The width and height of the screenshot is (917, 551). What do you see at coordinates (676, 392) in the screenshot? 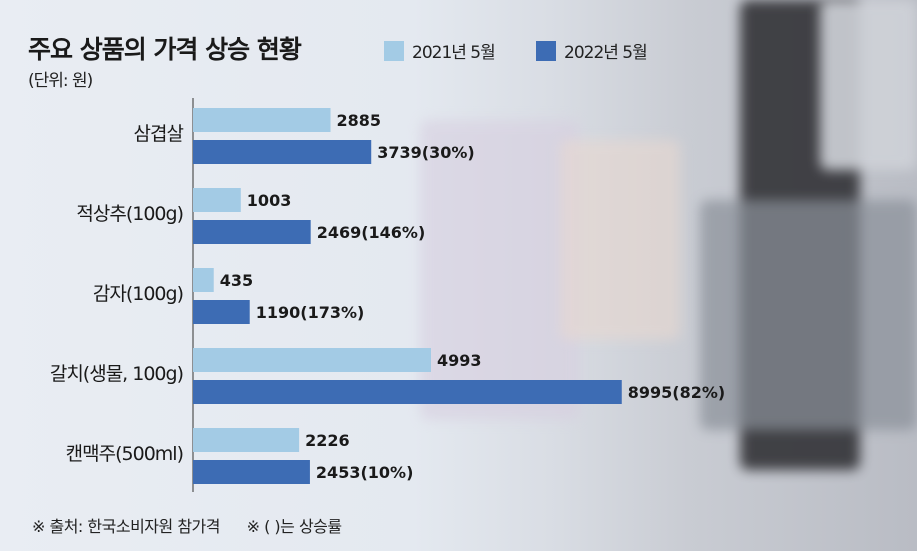
I see `data-label: 8995(82%)` at bounding box center [676, 392].